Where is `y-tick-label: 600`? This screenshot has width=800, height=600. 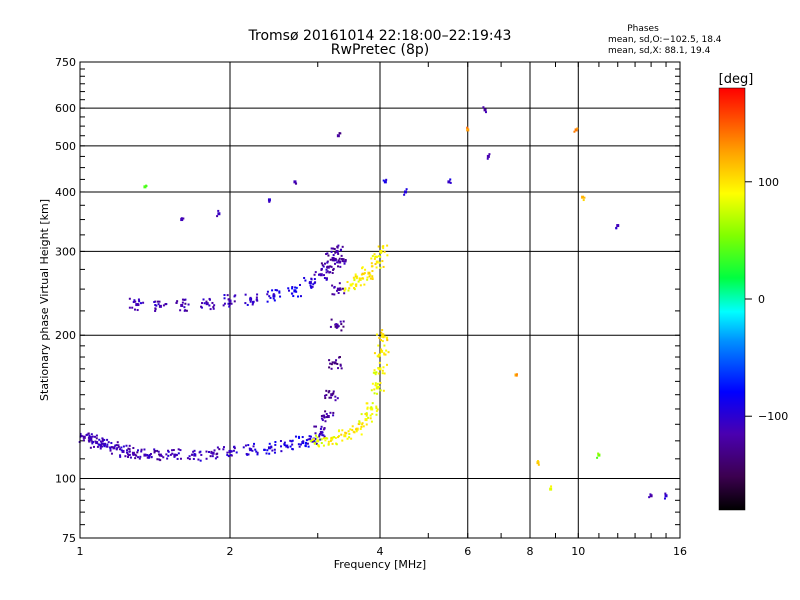 y-tick-label: 600 is located at coordinates (65, 108).